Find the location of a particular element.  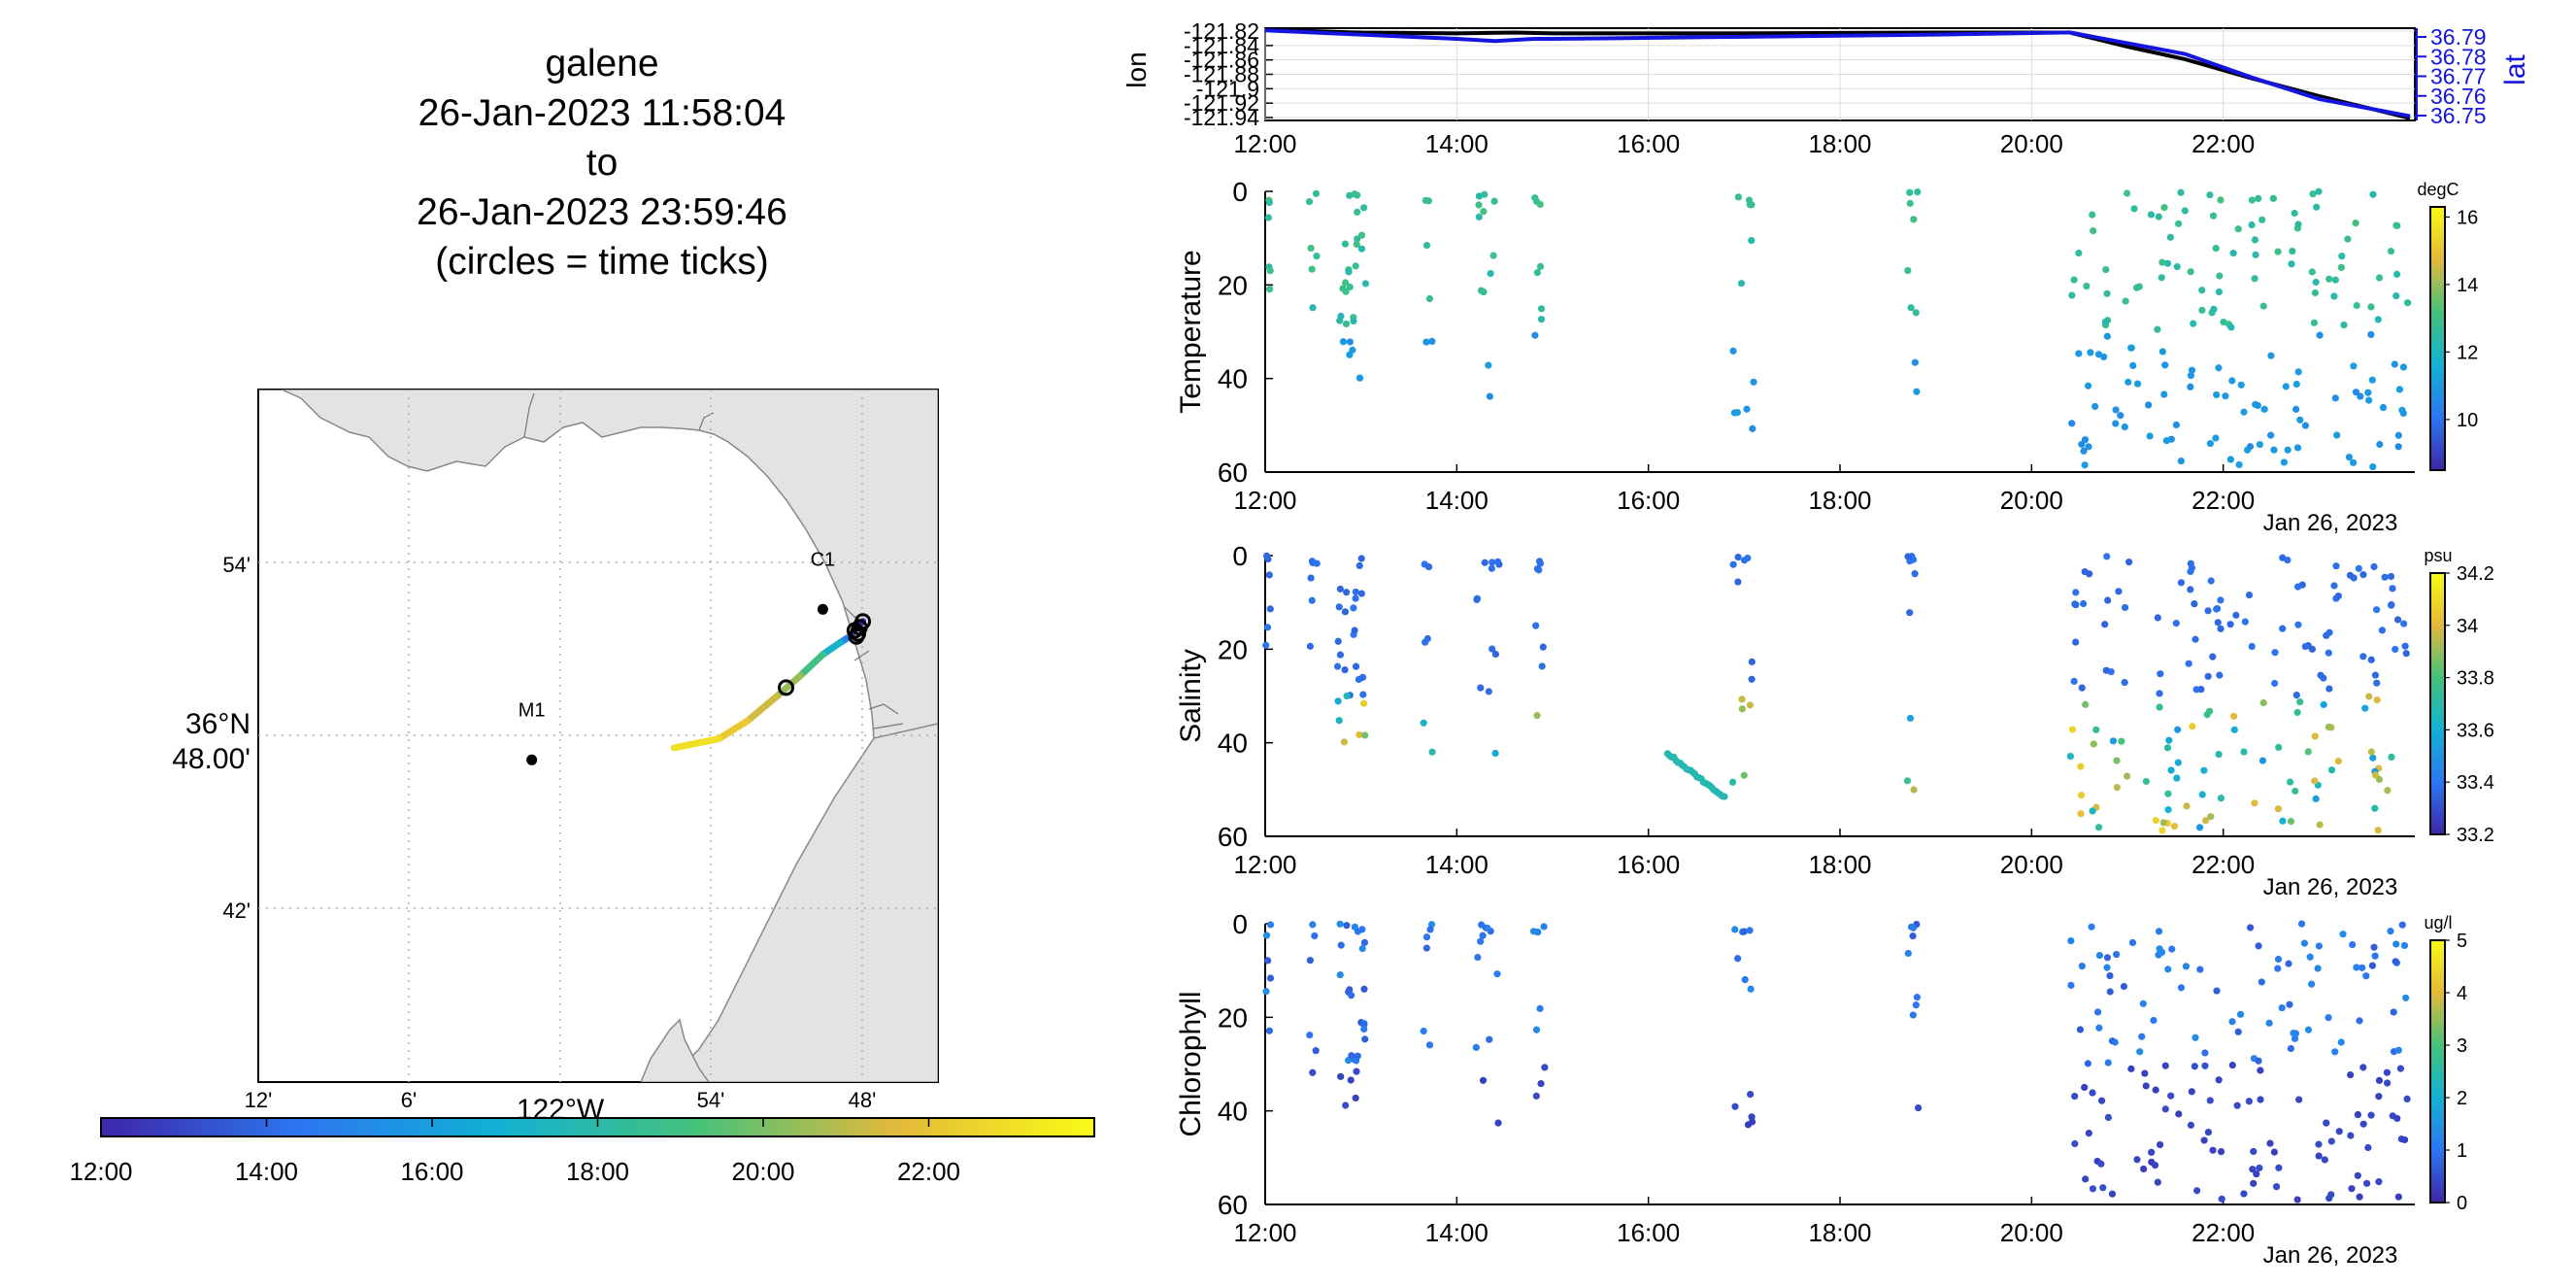

x-tick-label: 22:00 is located at coordinates (2223, 1232).